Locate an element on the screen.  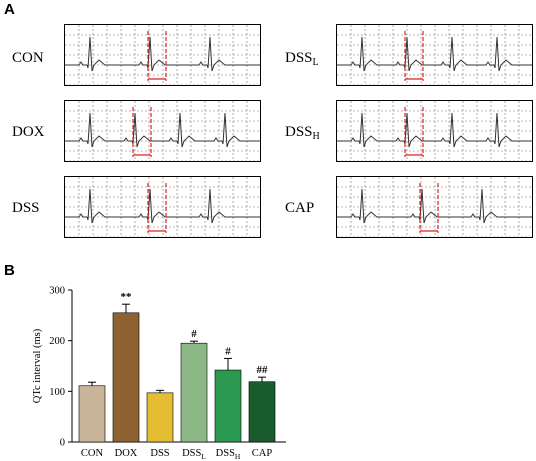
y-axis-label: QTc interval (ms) is located at coordinates (37, 365).